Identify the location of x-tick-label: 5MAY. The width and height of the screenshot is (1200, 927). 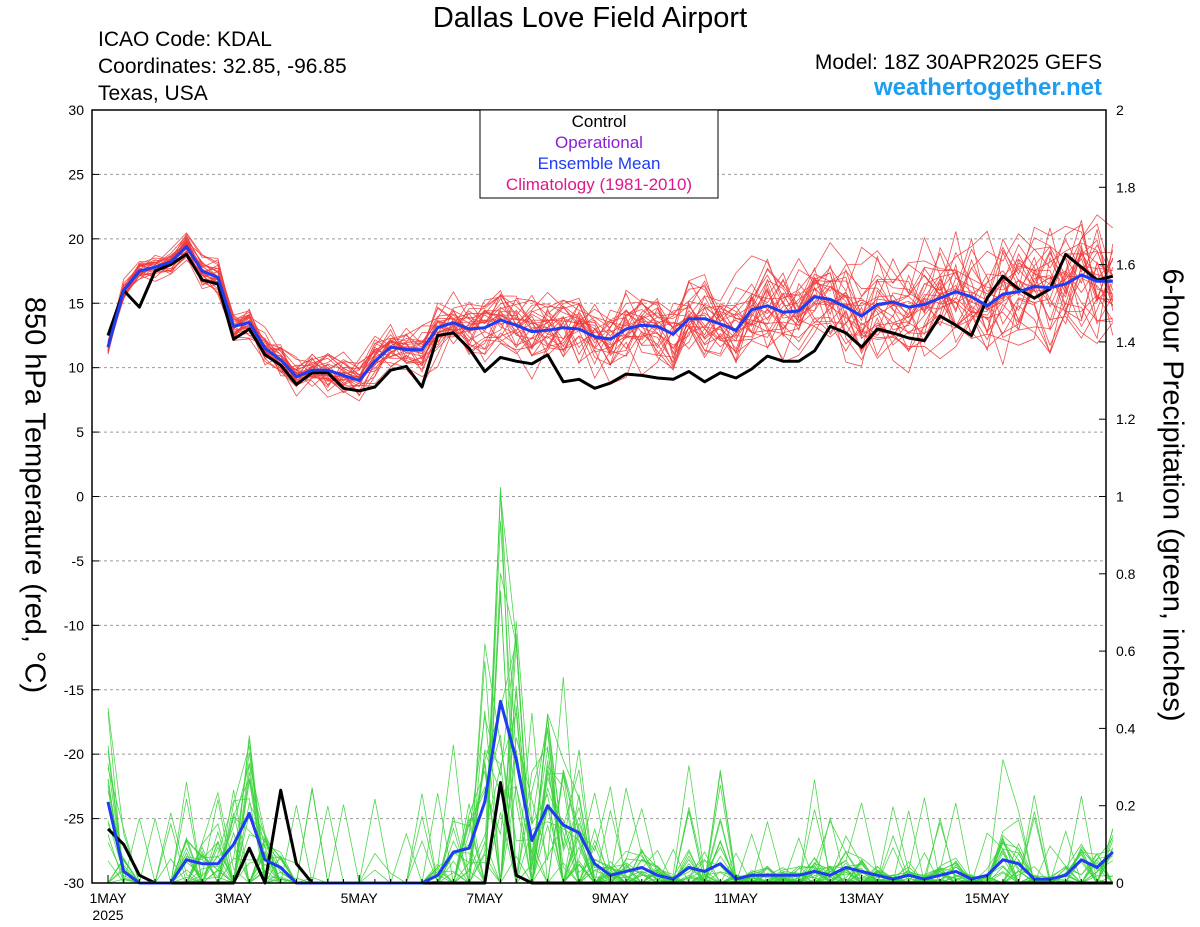
(360, 898).